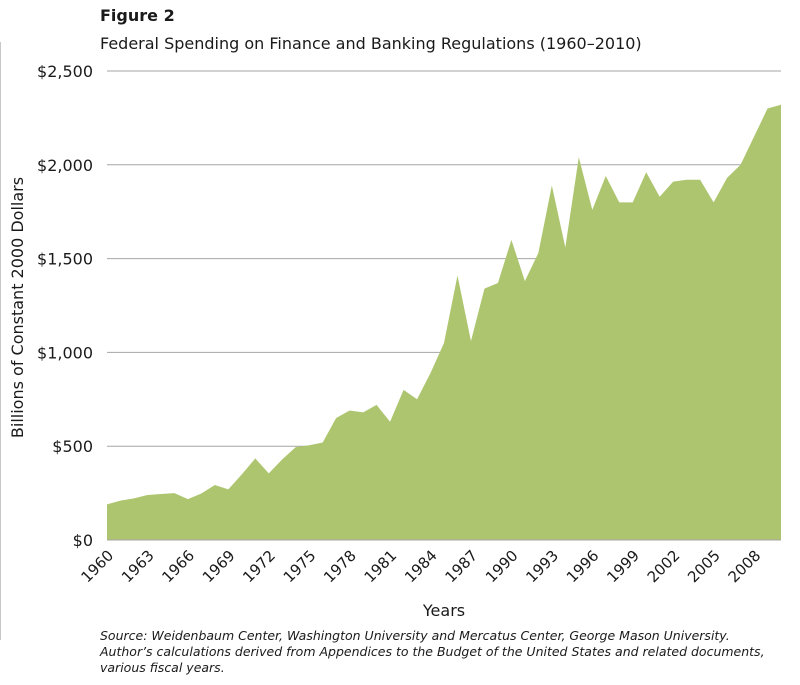 The image size is (800, 685). I want to click on y-tick-label: $500, so click(72, 446).